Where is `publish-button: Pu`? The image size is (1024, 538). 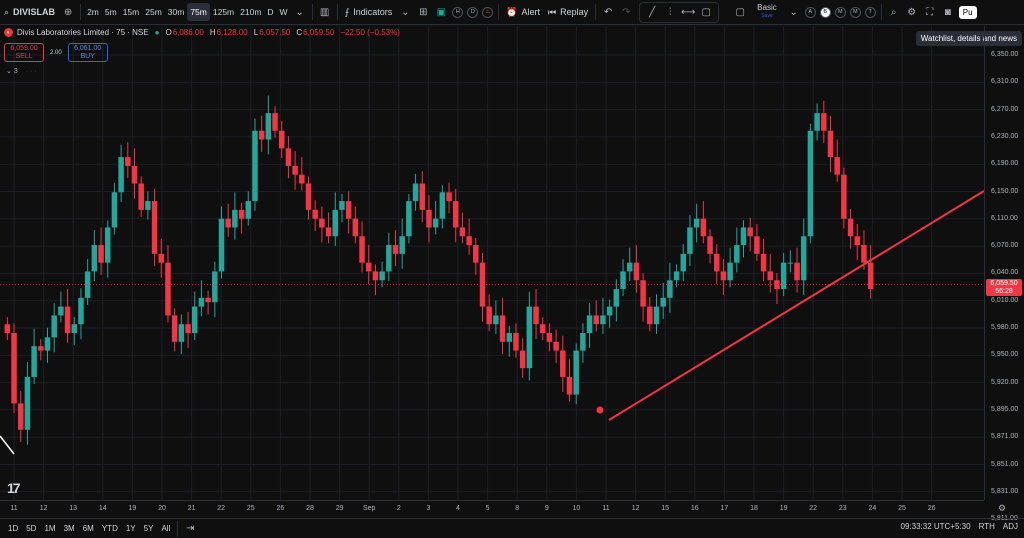
publish-button: Pu is located at coordinates (967, 12).